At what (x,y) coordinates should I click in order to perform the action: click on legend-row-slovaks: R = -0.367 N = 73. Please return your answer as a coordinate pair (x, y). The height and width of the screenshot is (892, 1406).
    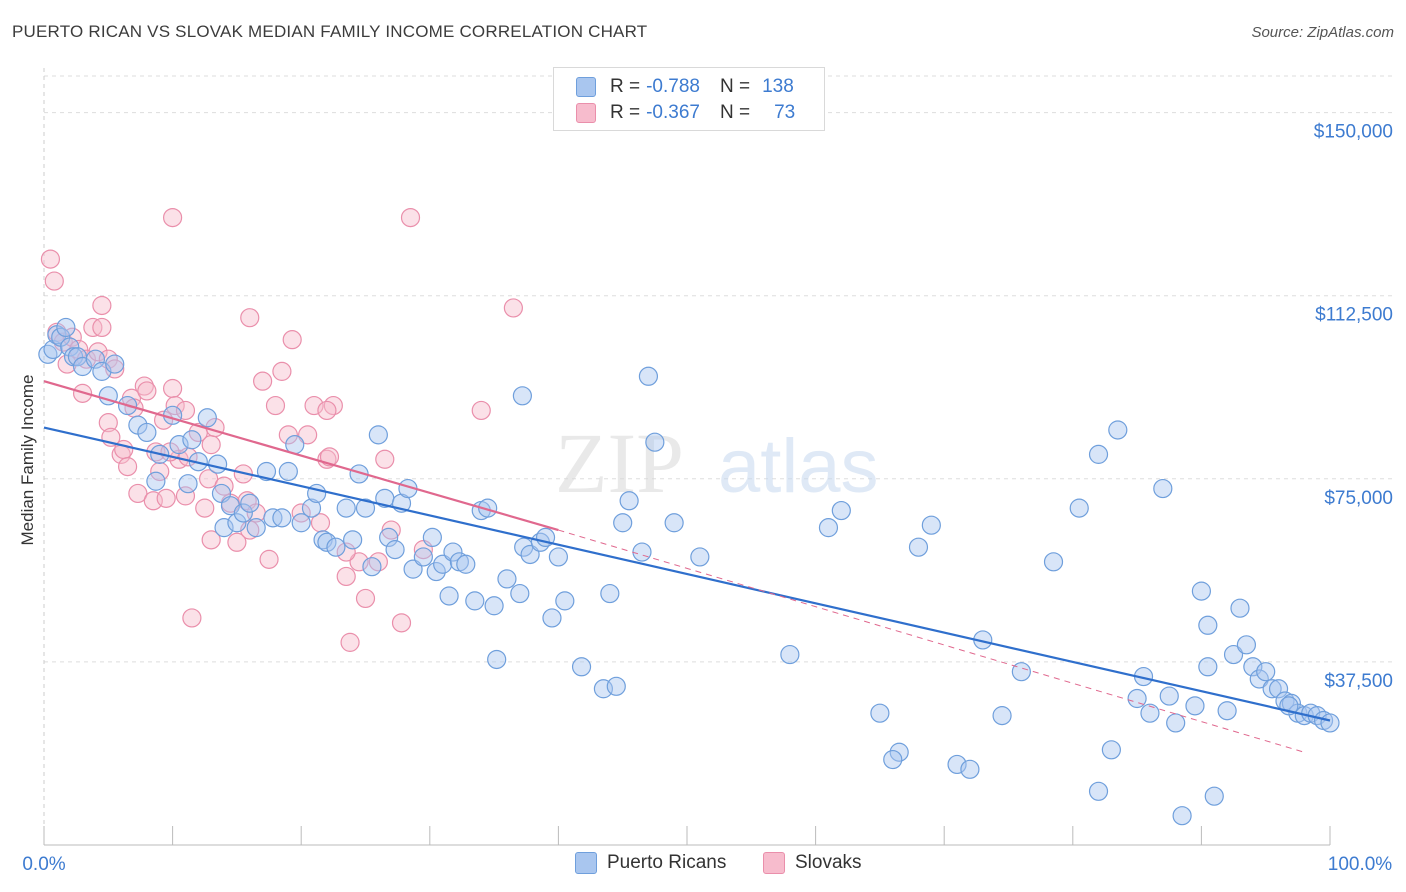
    Looking at the image, I should click on (685, 113).